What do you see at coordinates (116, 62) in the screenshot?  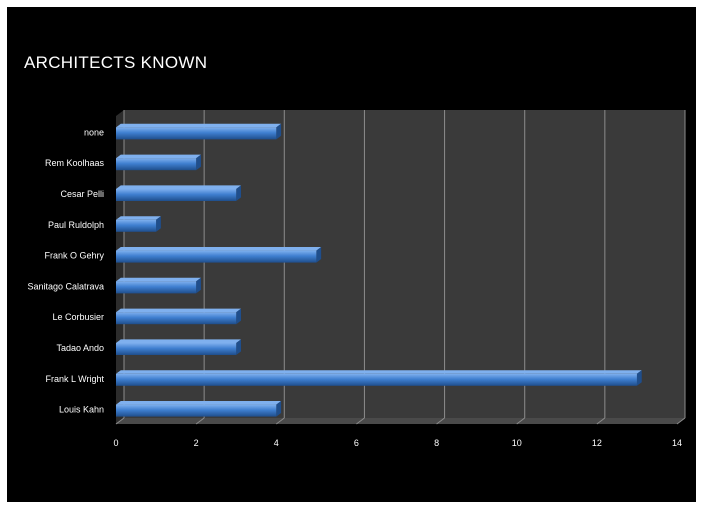 I see `chart-title: ARCHITECTS KNOWN` at bounding box center [116, 62].